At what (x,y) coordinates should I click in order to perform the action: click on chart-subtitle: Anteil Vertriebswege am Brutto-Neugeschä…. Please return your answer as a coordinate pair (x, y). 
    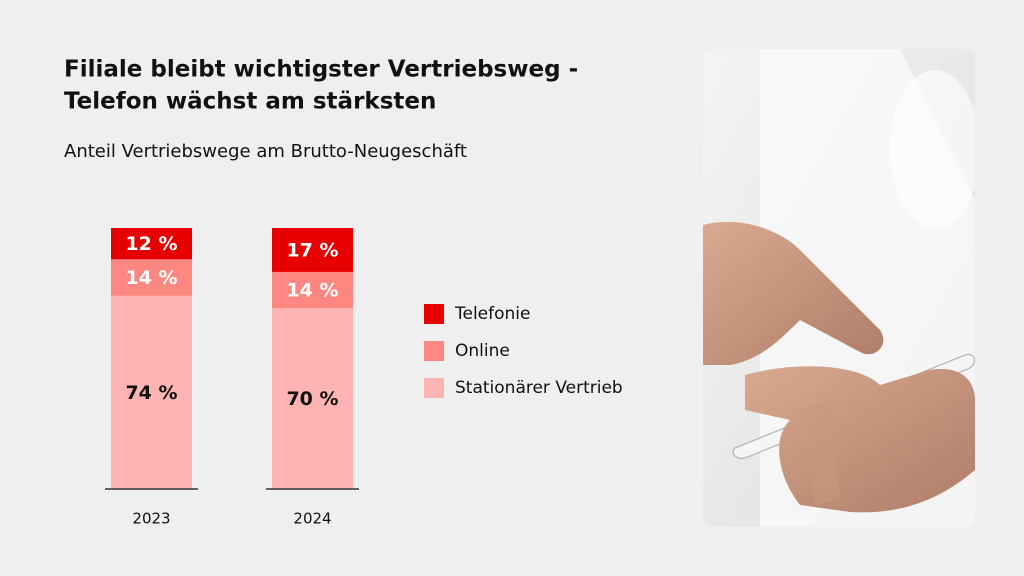
    Looking at the image, I should click on (265, 151).